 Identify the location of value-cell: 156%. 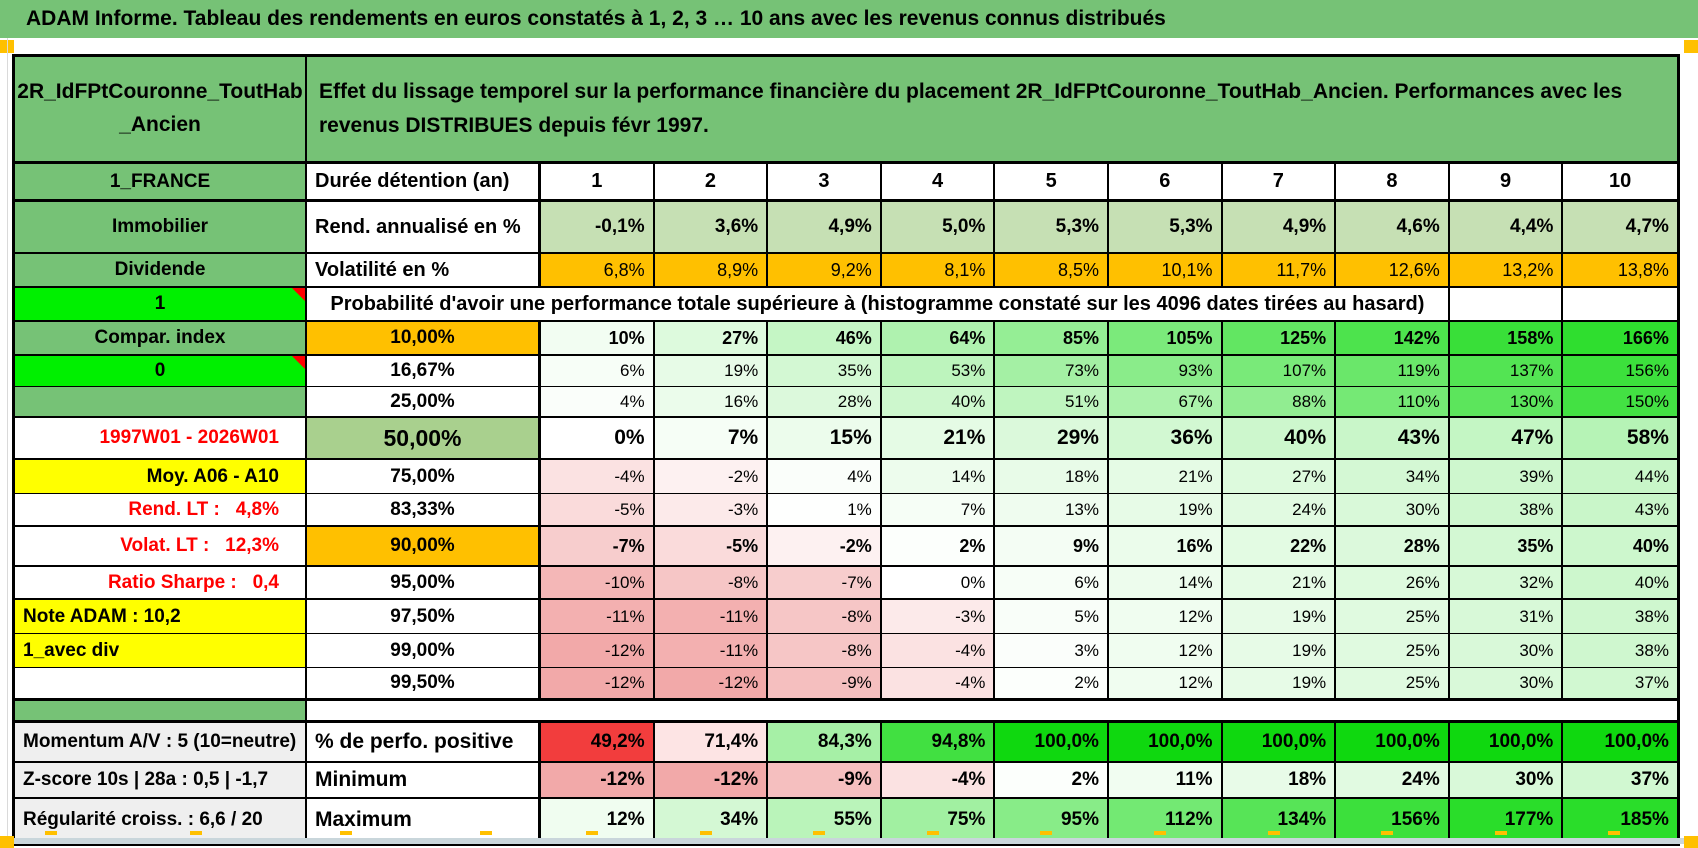
(1620, 371).